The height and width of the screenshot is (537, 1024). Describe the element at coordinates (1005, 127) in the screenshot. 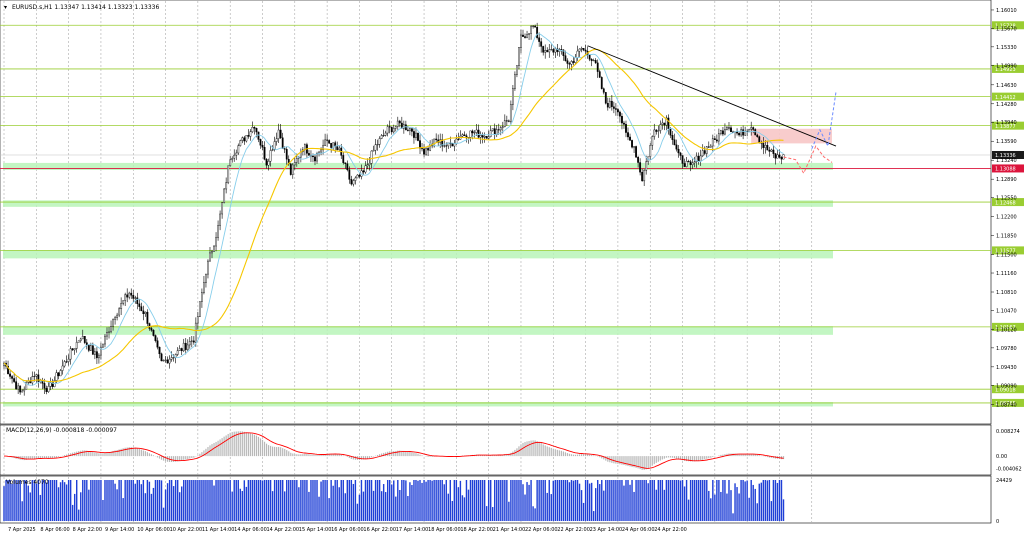

I see `level-label: 1.13877` at that location.